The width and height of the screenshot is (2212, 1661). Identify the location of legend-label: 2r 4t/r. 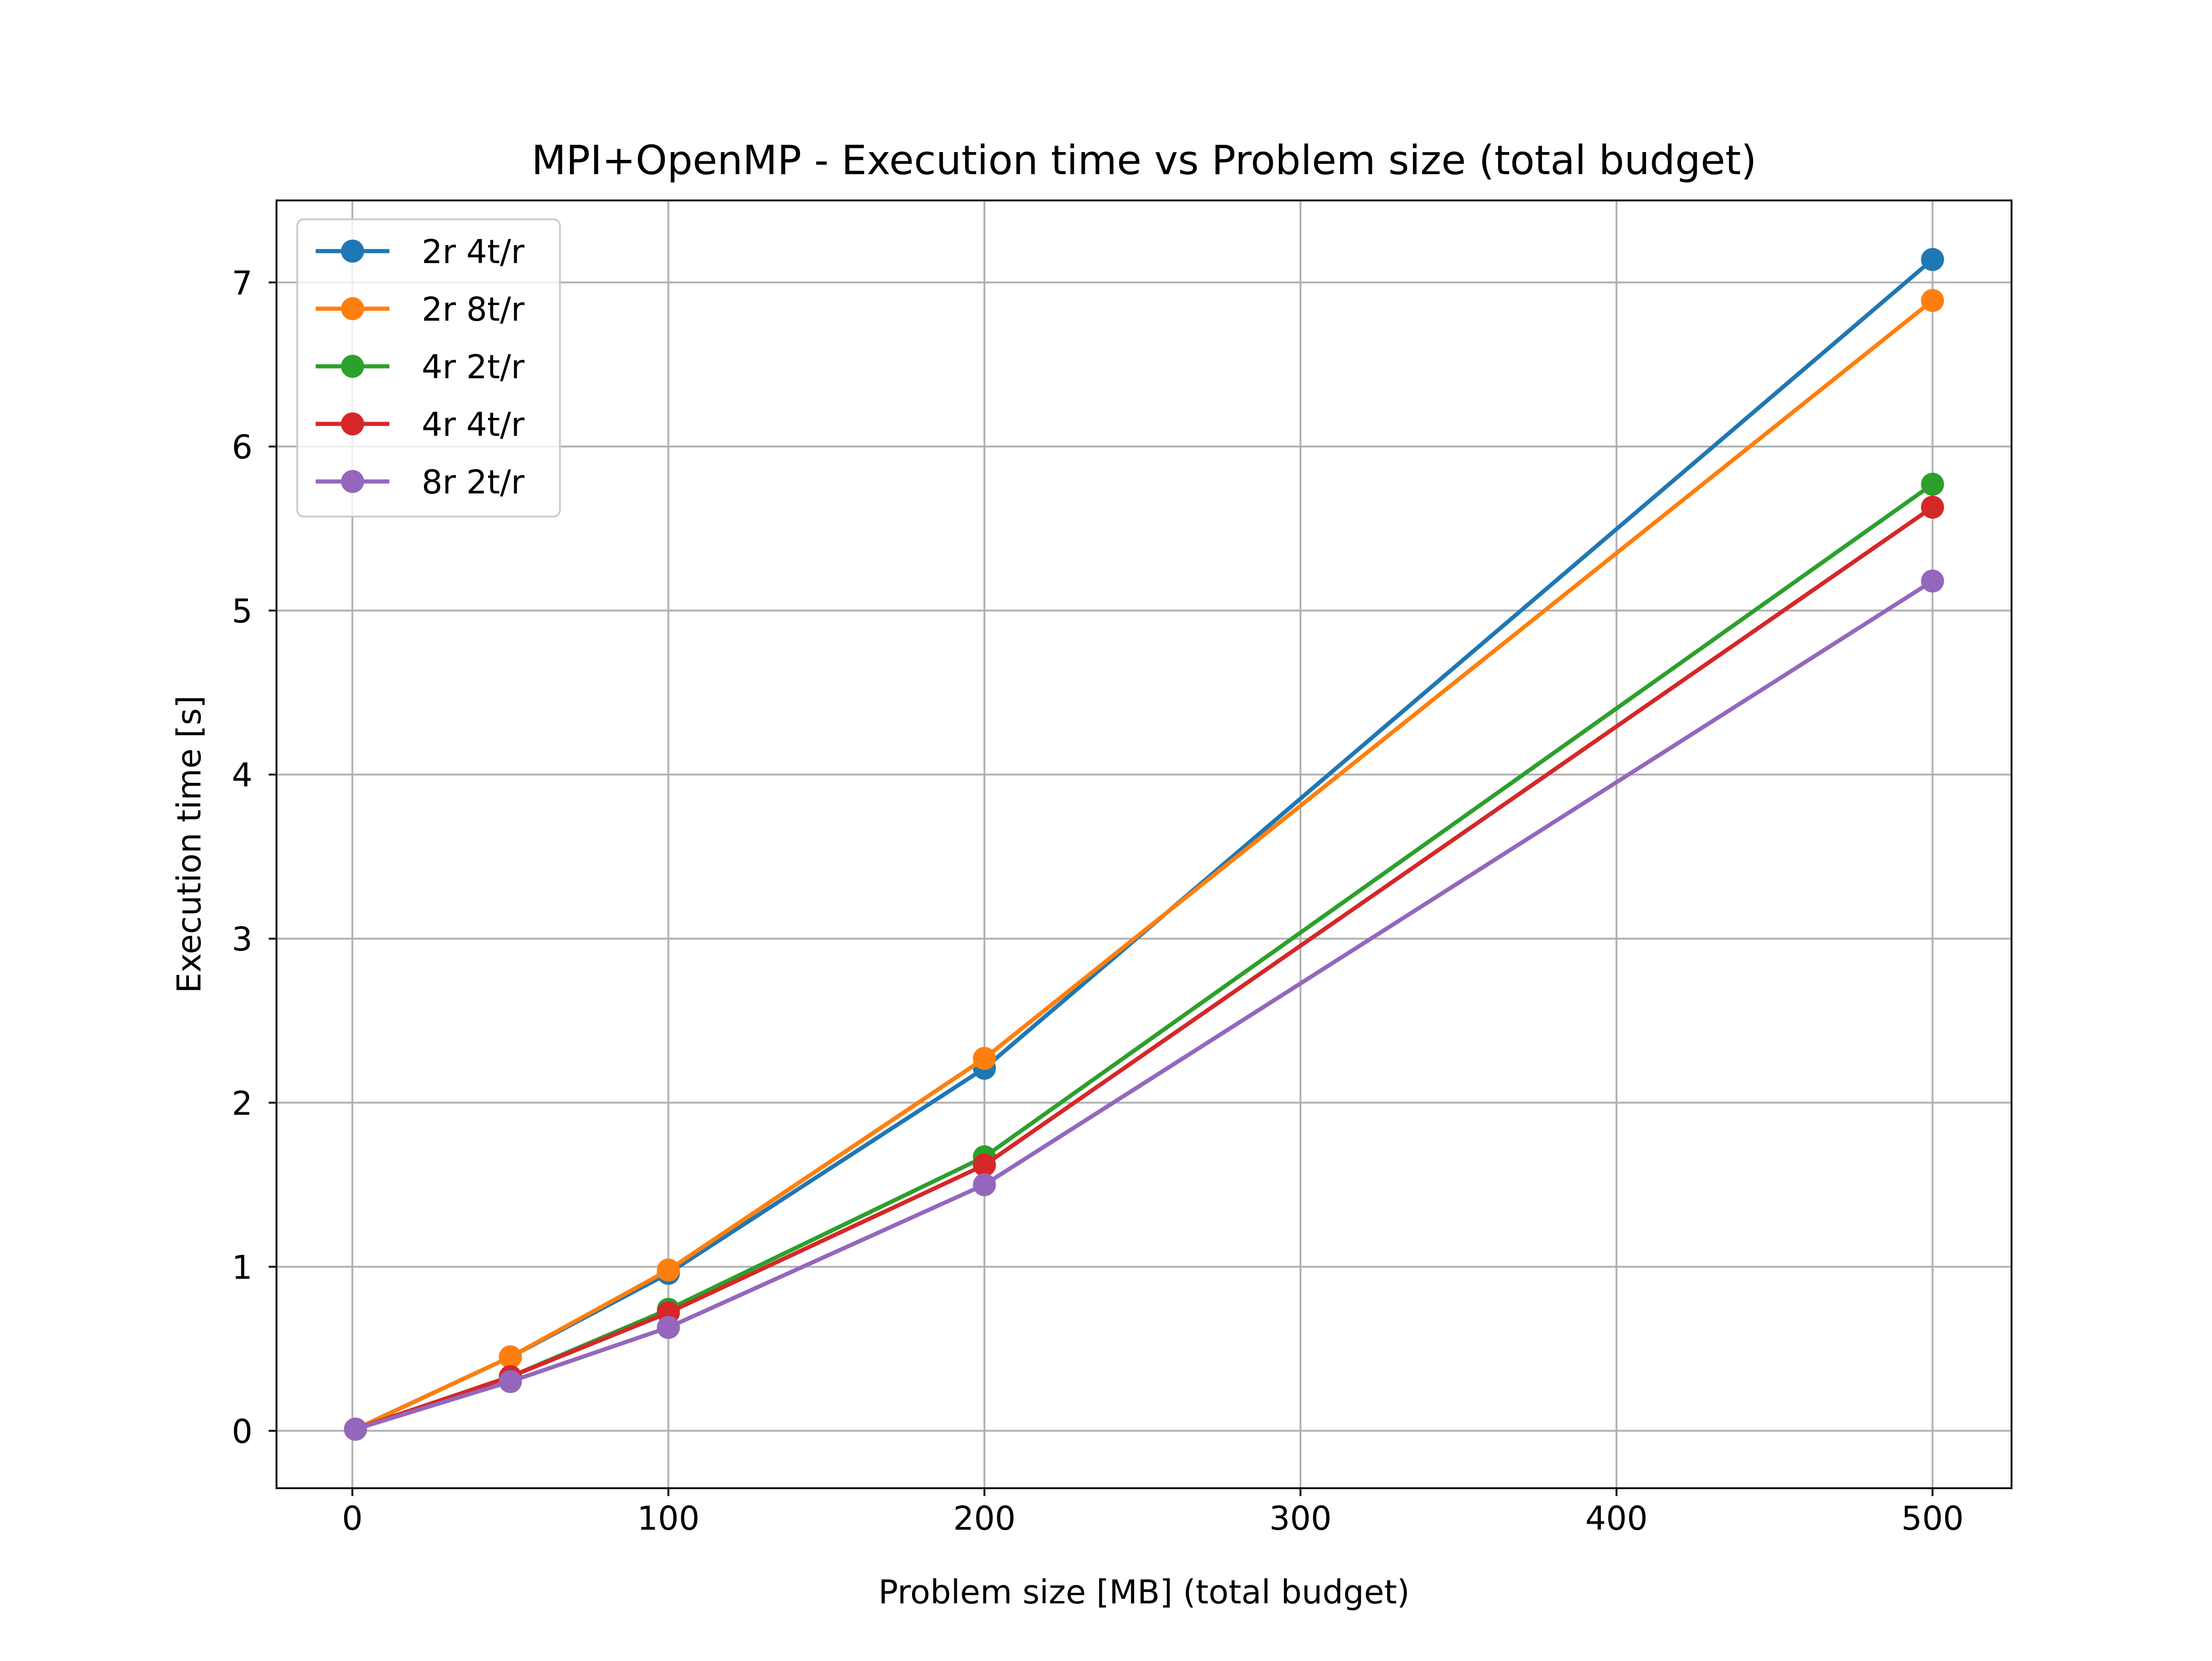
(473, 252).